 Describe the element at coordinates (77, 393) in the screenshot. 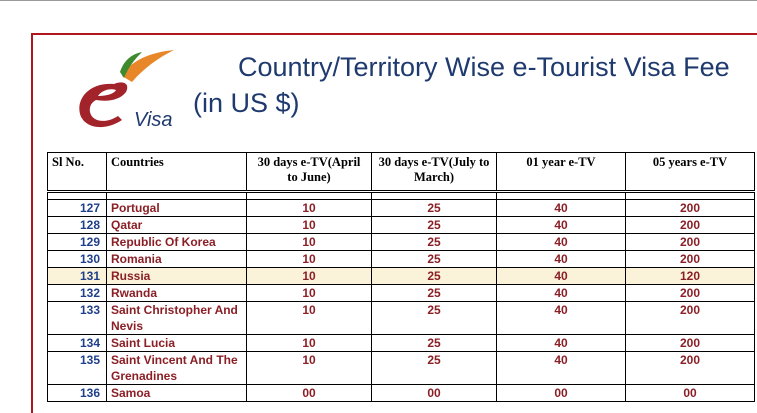

I see `sl-cell: 136` at that location.